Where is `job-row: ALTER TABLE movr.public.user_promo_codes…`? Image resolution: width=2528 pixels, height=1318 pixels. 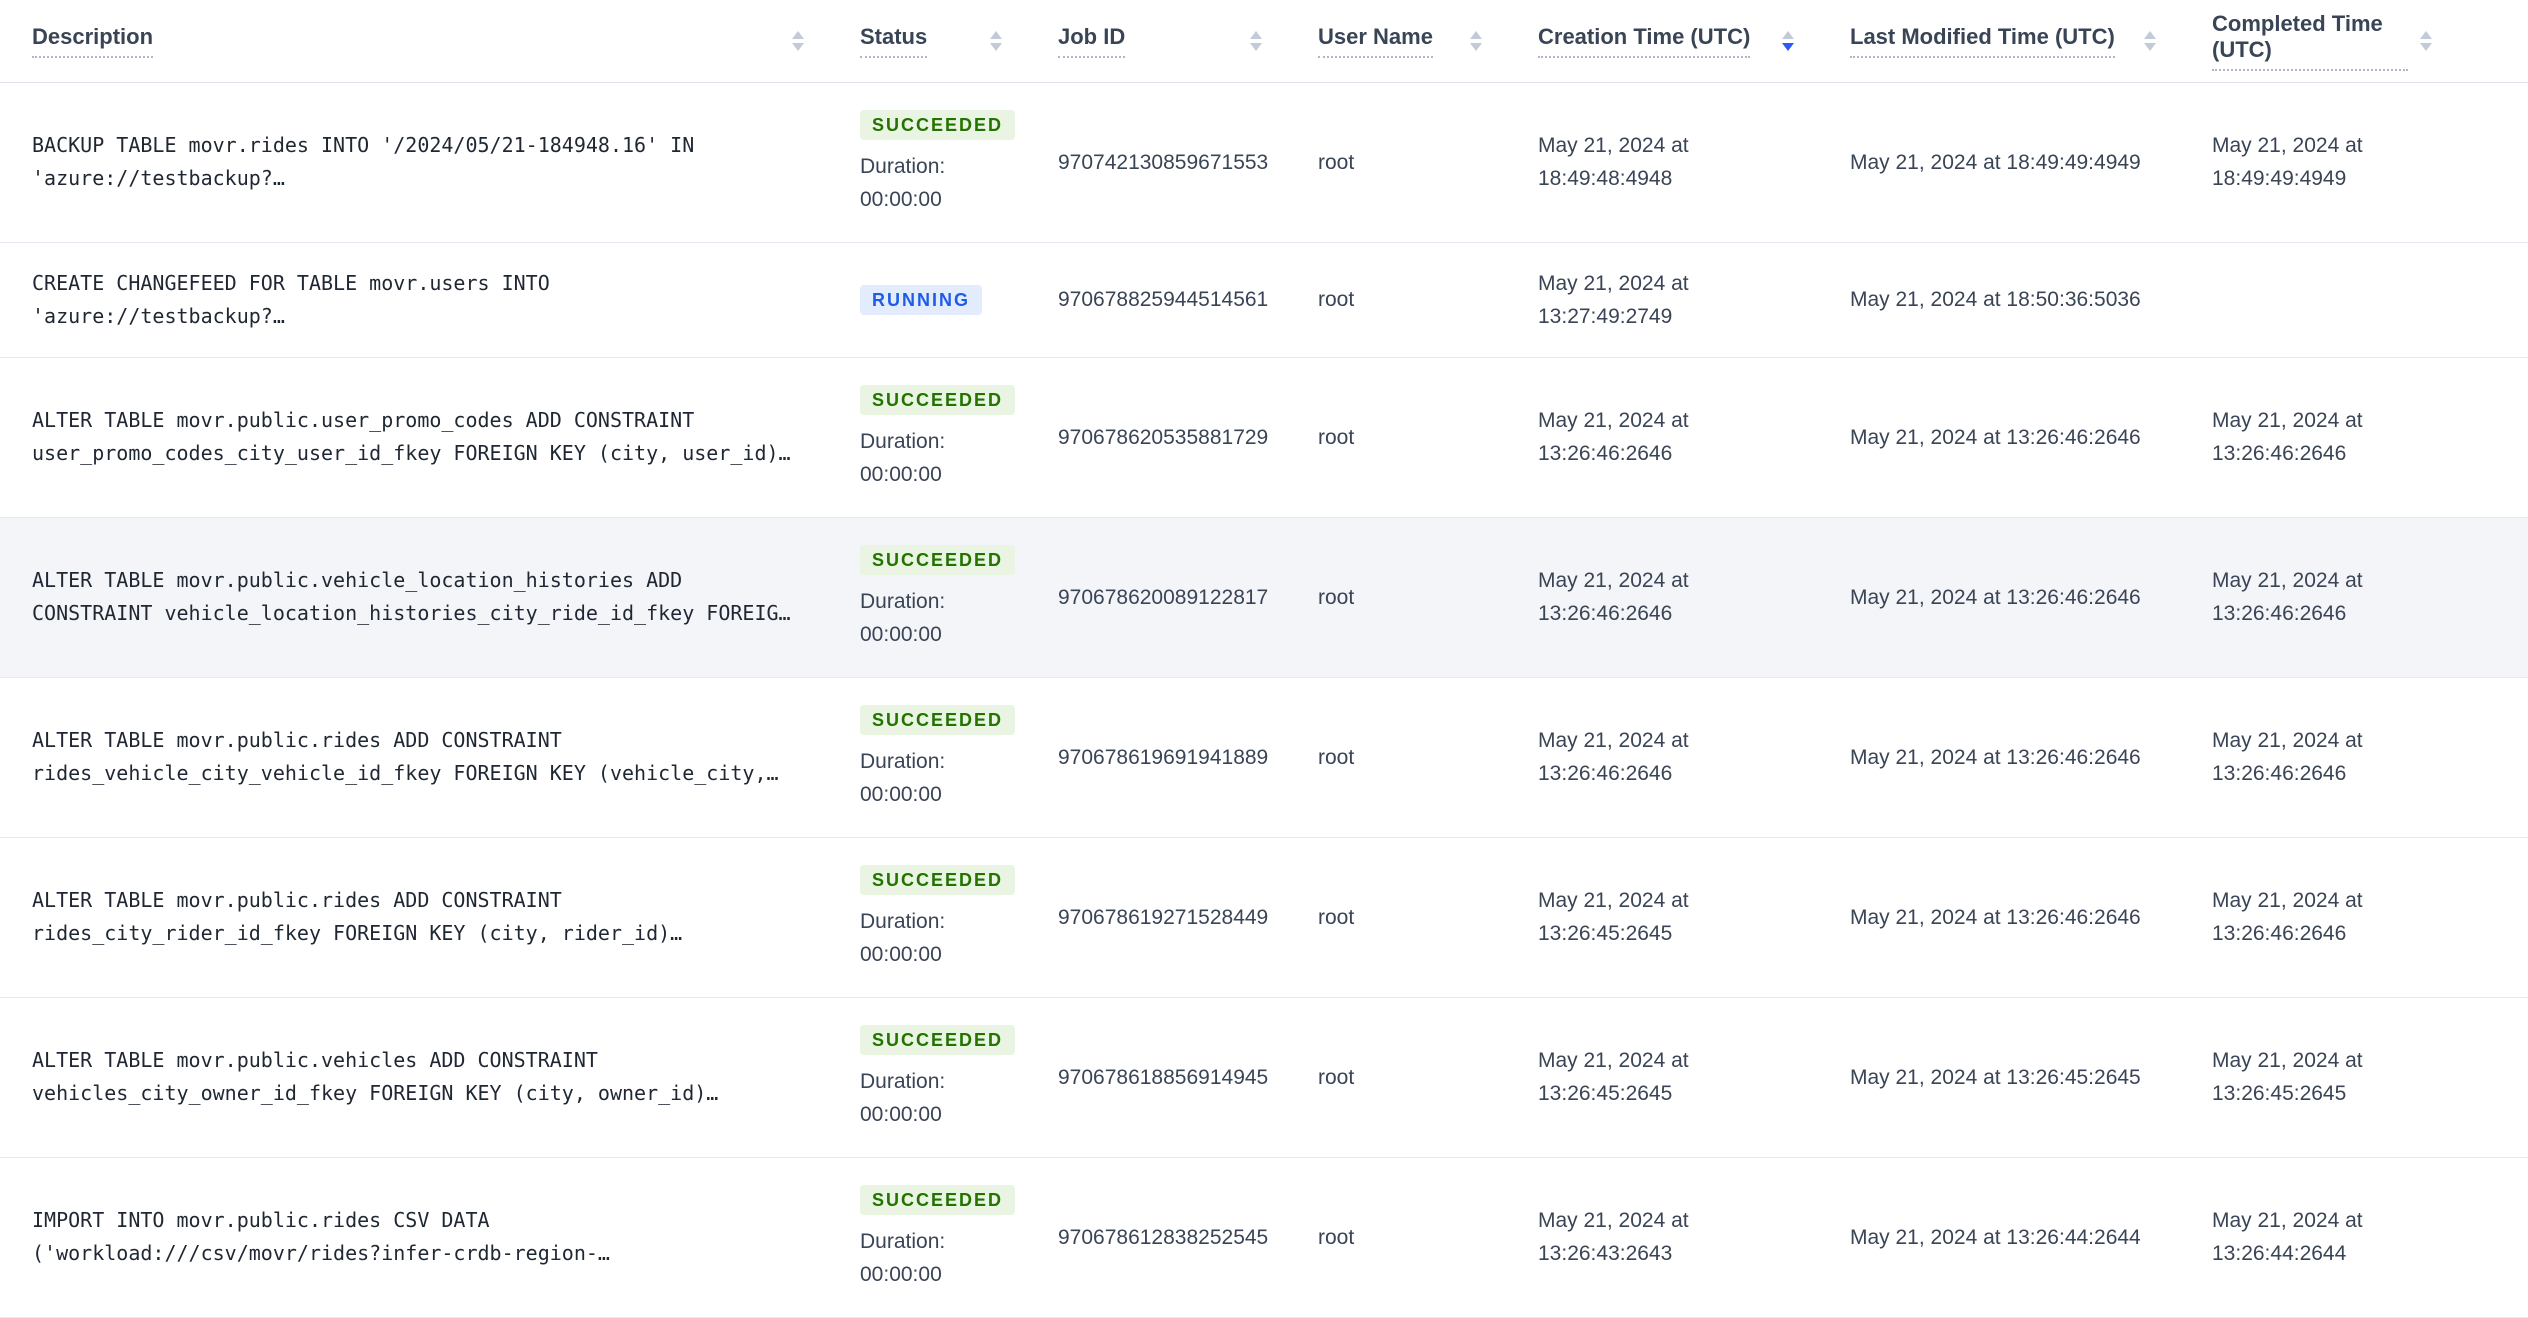 job-row: ALTER TABLE movr.public.user_promo_codes… is located at coordinates (1264, 437).